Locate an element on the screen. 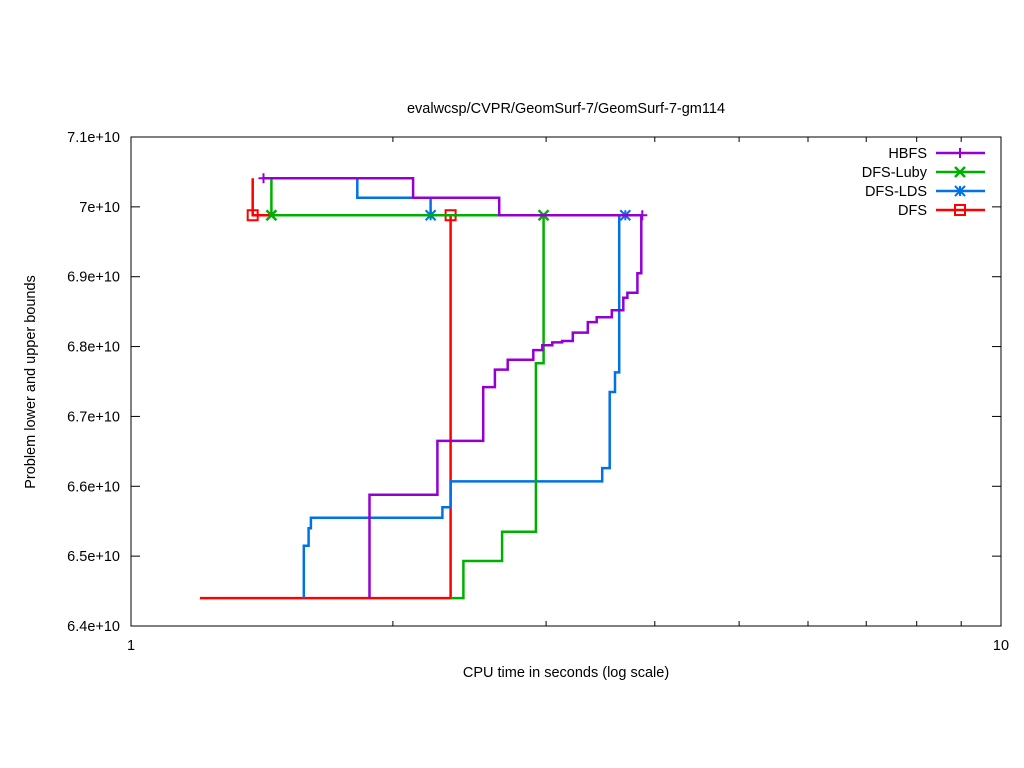 Image resolution: width=1024 pixels, height=768 pixels. hbfs-lower-bound-line is located at coordinates (505, 407).